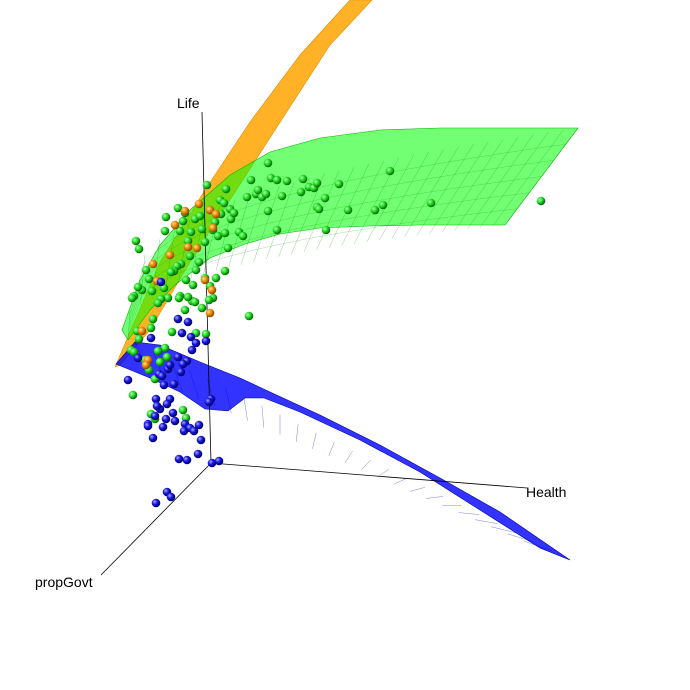  I want to click on health-axis-line, so click(369, 475).